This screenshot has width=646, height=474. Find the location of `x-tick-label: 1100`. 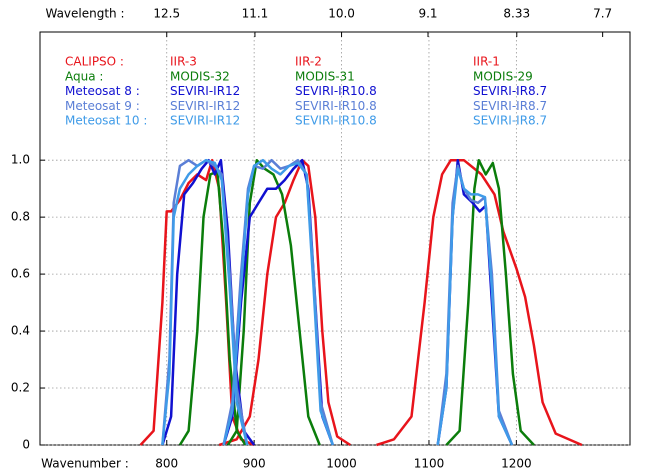

x-tick-label: 1100 is located at coordinates (429, 464).